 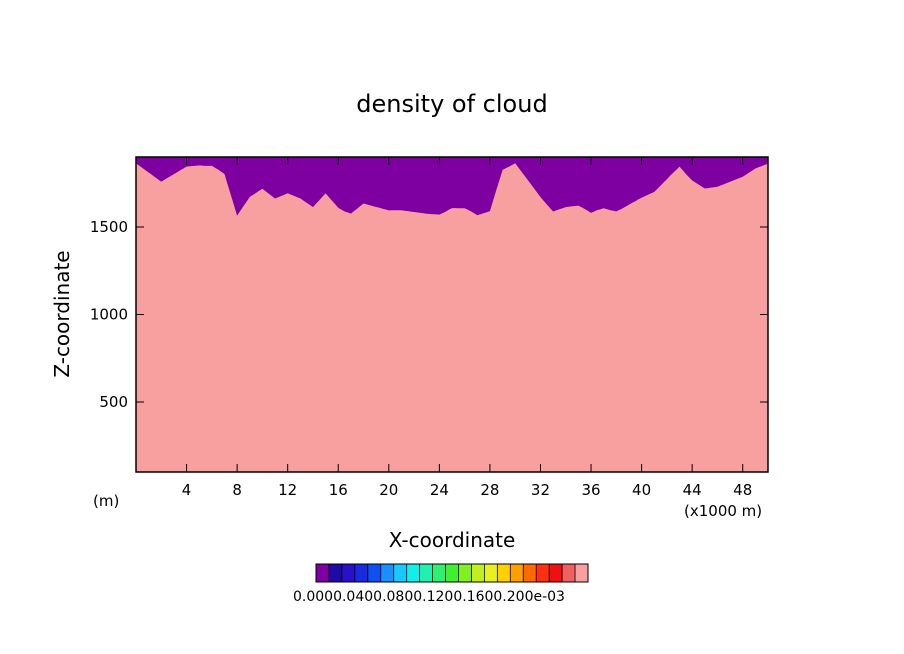 What do you see at coordinates (113, 402) in the screenshot?
I see `y-tick-label: 500` at bounding box center [113, 402].